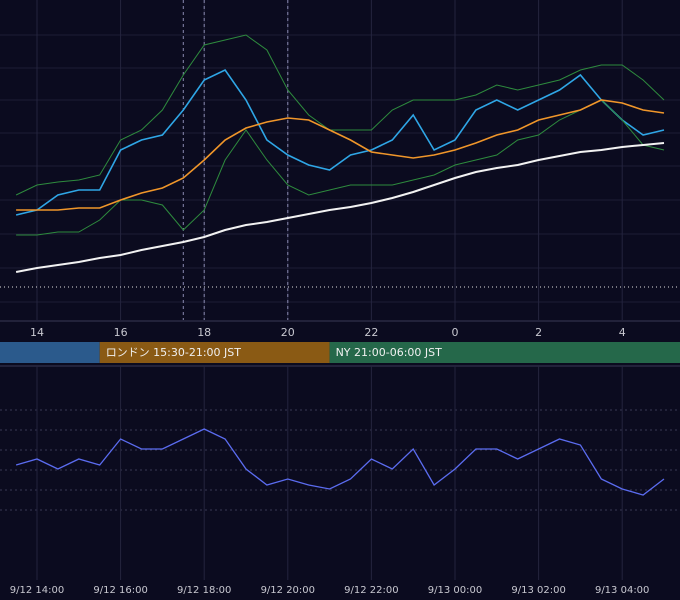  I want to click on x-tick-label: 18, so click(204, 332).